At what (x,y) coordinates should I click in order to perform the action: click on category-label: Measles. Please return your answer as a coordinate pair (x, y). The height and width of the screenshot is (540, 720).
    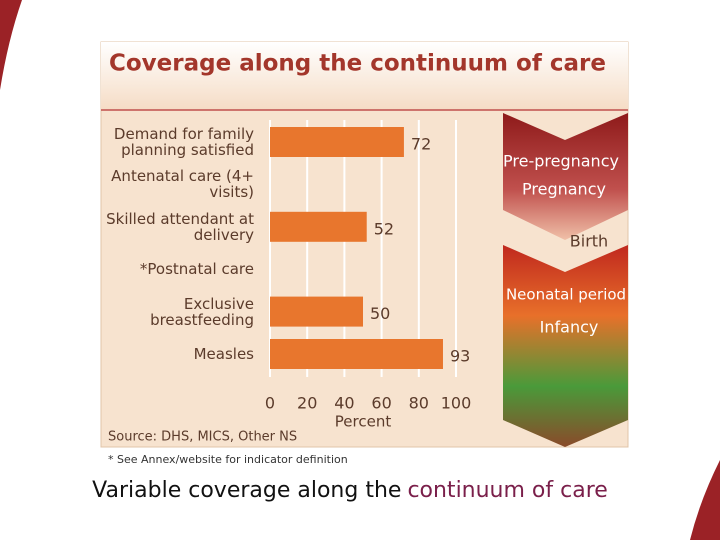
    Looking at the image, I should click on (223, 354).